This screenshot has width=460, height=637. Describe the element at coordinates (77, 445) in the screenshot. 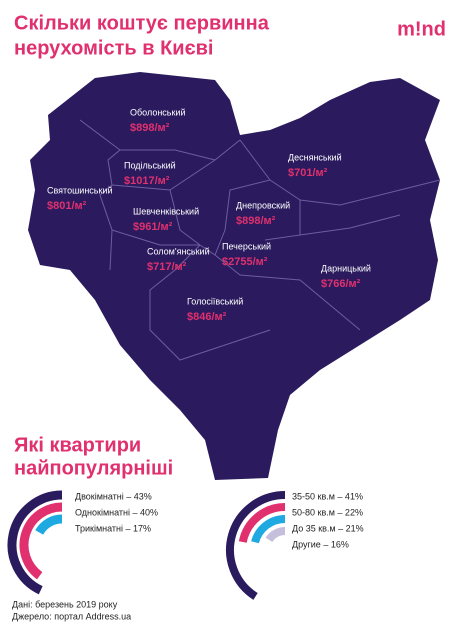

I see `section-title-line: Які квартири` at that location.